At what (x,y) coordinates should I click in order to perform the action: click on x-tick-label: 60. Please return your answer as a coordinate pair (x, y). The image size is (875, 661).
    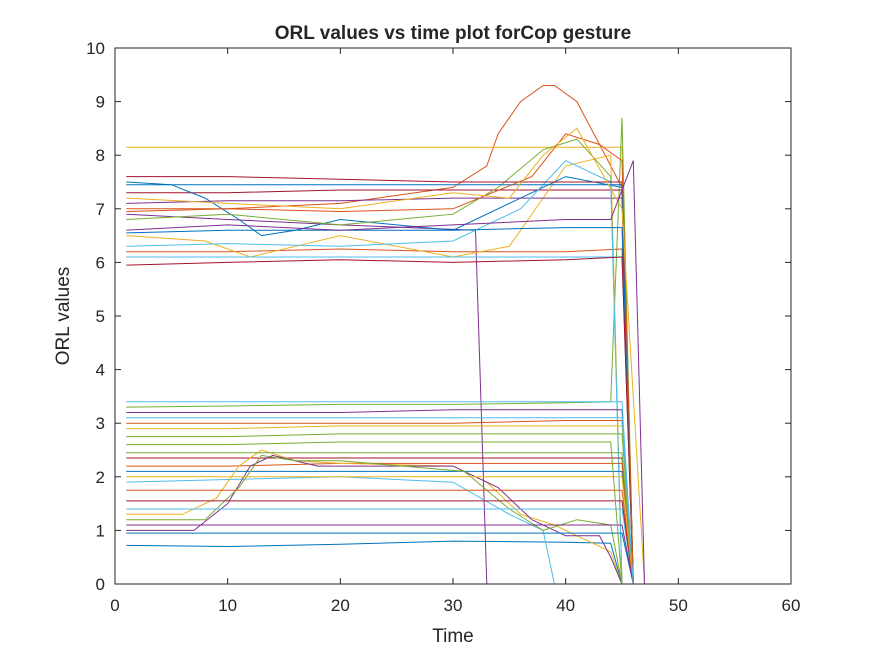
    Looking at the image, I should click on (791, 605).